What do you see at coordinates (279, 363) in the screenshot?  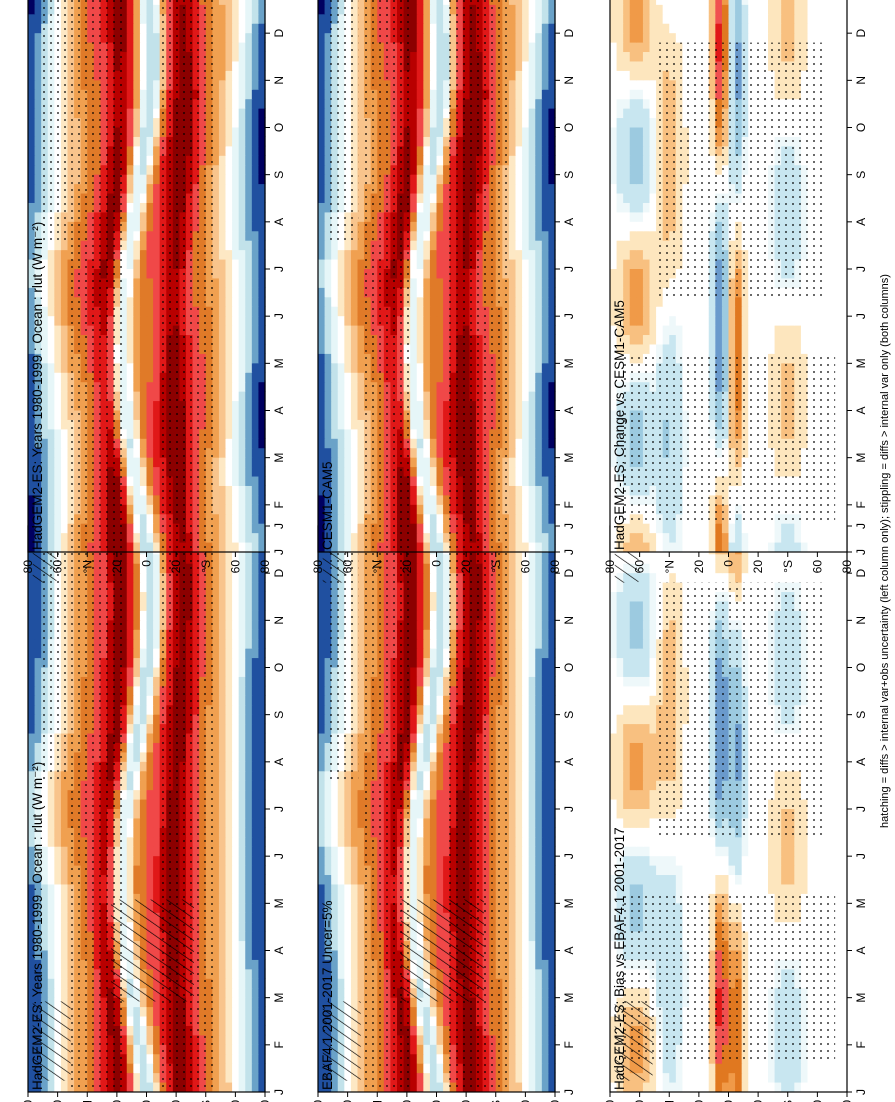 I see `month-label: M` at bounding box center [279, 363].